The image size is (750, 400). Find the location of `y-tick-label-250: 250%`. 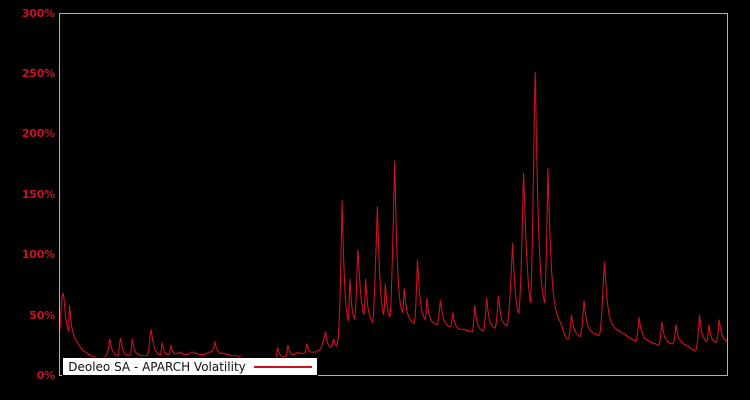

y-tick-label-250: 250% is located at coordinates (38, 73).